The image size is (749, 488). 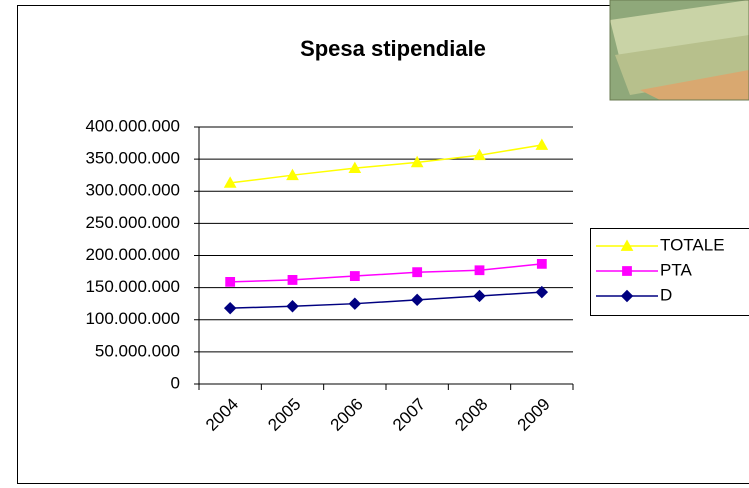 What do you see at coordinates (132, 125) in the screenshot?
I see `y-tick-label: 400.000.000` at bounding box center [132, 125].